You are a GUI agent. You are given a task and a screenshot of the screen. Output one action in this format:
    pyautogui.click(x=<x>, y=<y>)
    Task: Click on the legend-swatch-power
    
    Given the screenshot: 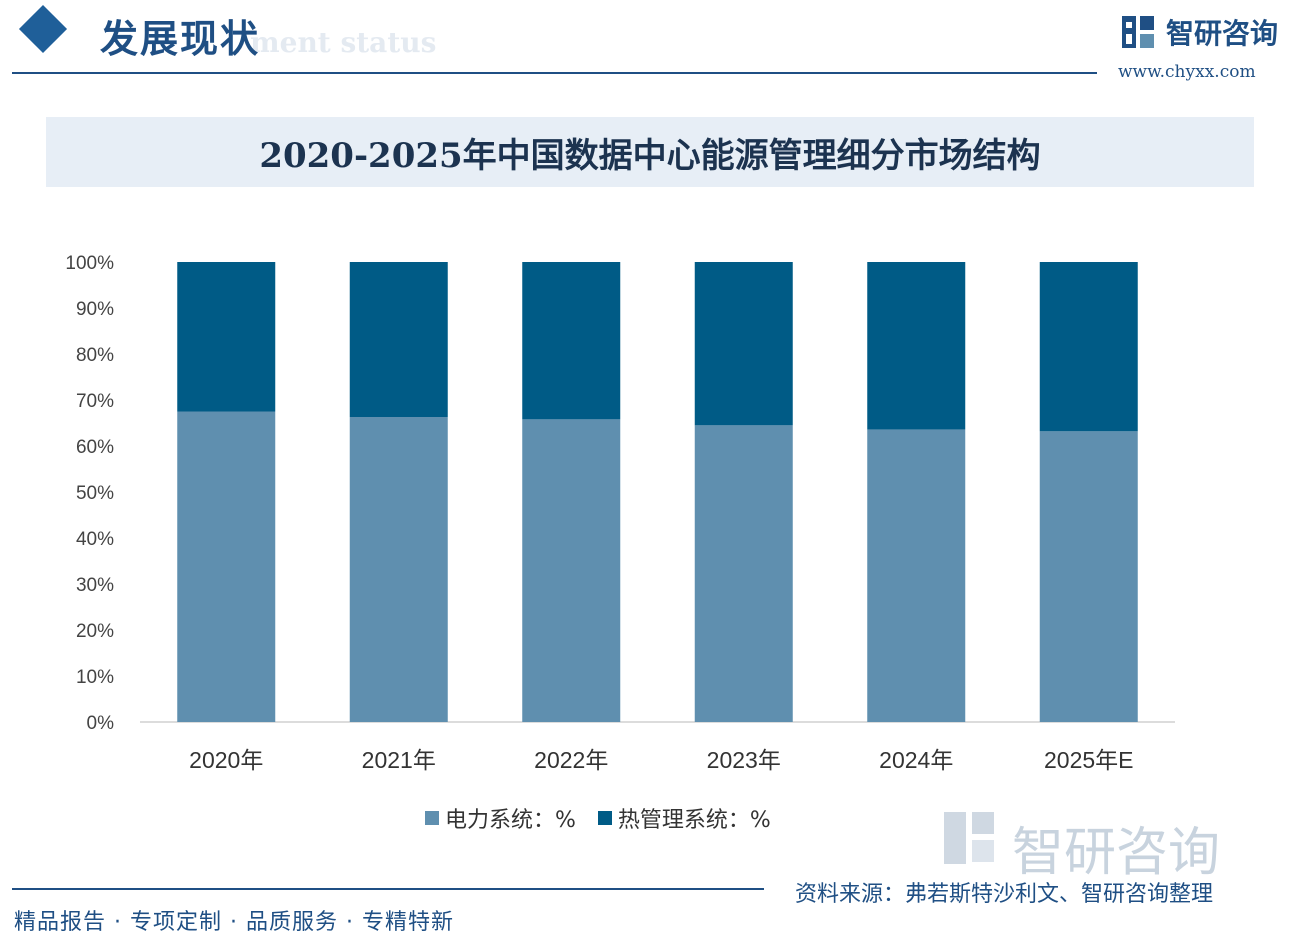 What is the action you would take?
    pyautogui.click(x=432, y=818)
    